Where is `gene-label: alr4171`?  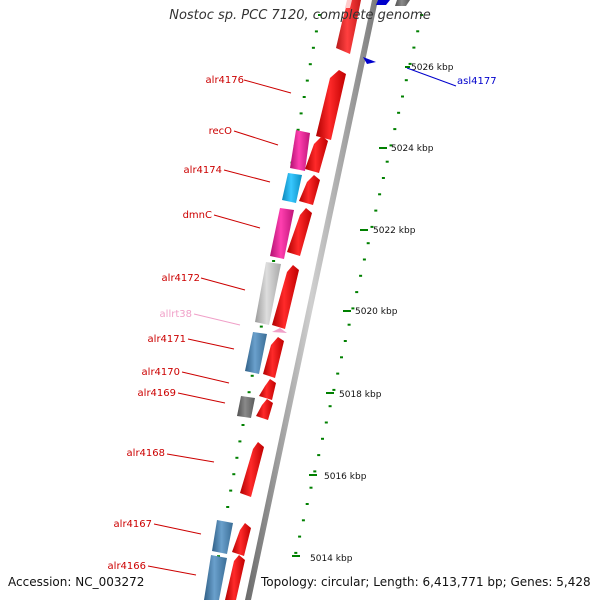 gene-label: alr4171 is located at coordinates (167, 339).